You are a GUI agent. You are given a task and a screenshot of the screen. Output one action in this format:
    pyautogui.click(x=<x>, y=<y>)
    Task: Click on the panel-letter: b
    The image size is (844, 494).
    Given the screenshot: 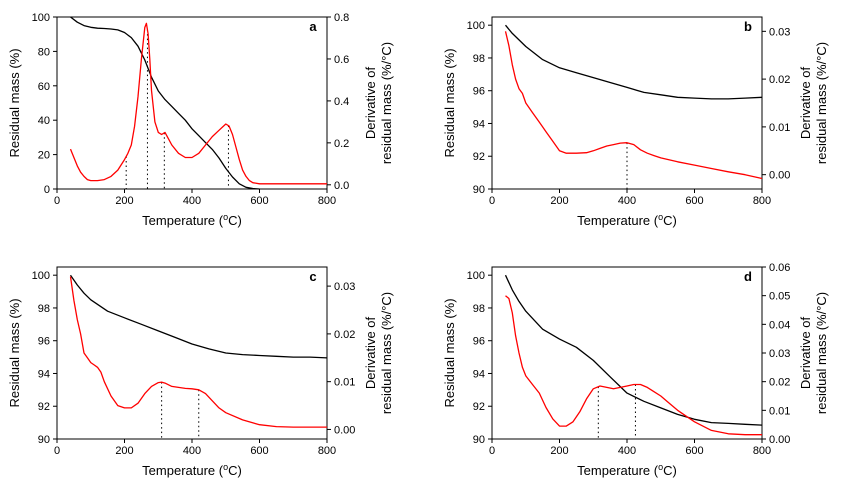 What is the action you would take?
    pyautogui.click(x=748, y=26)
    